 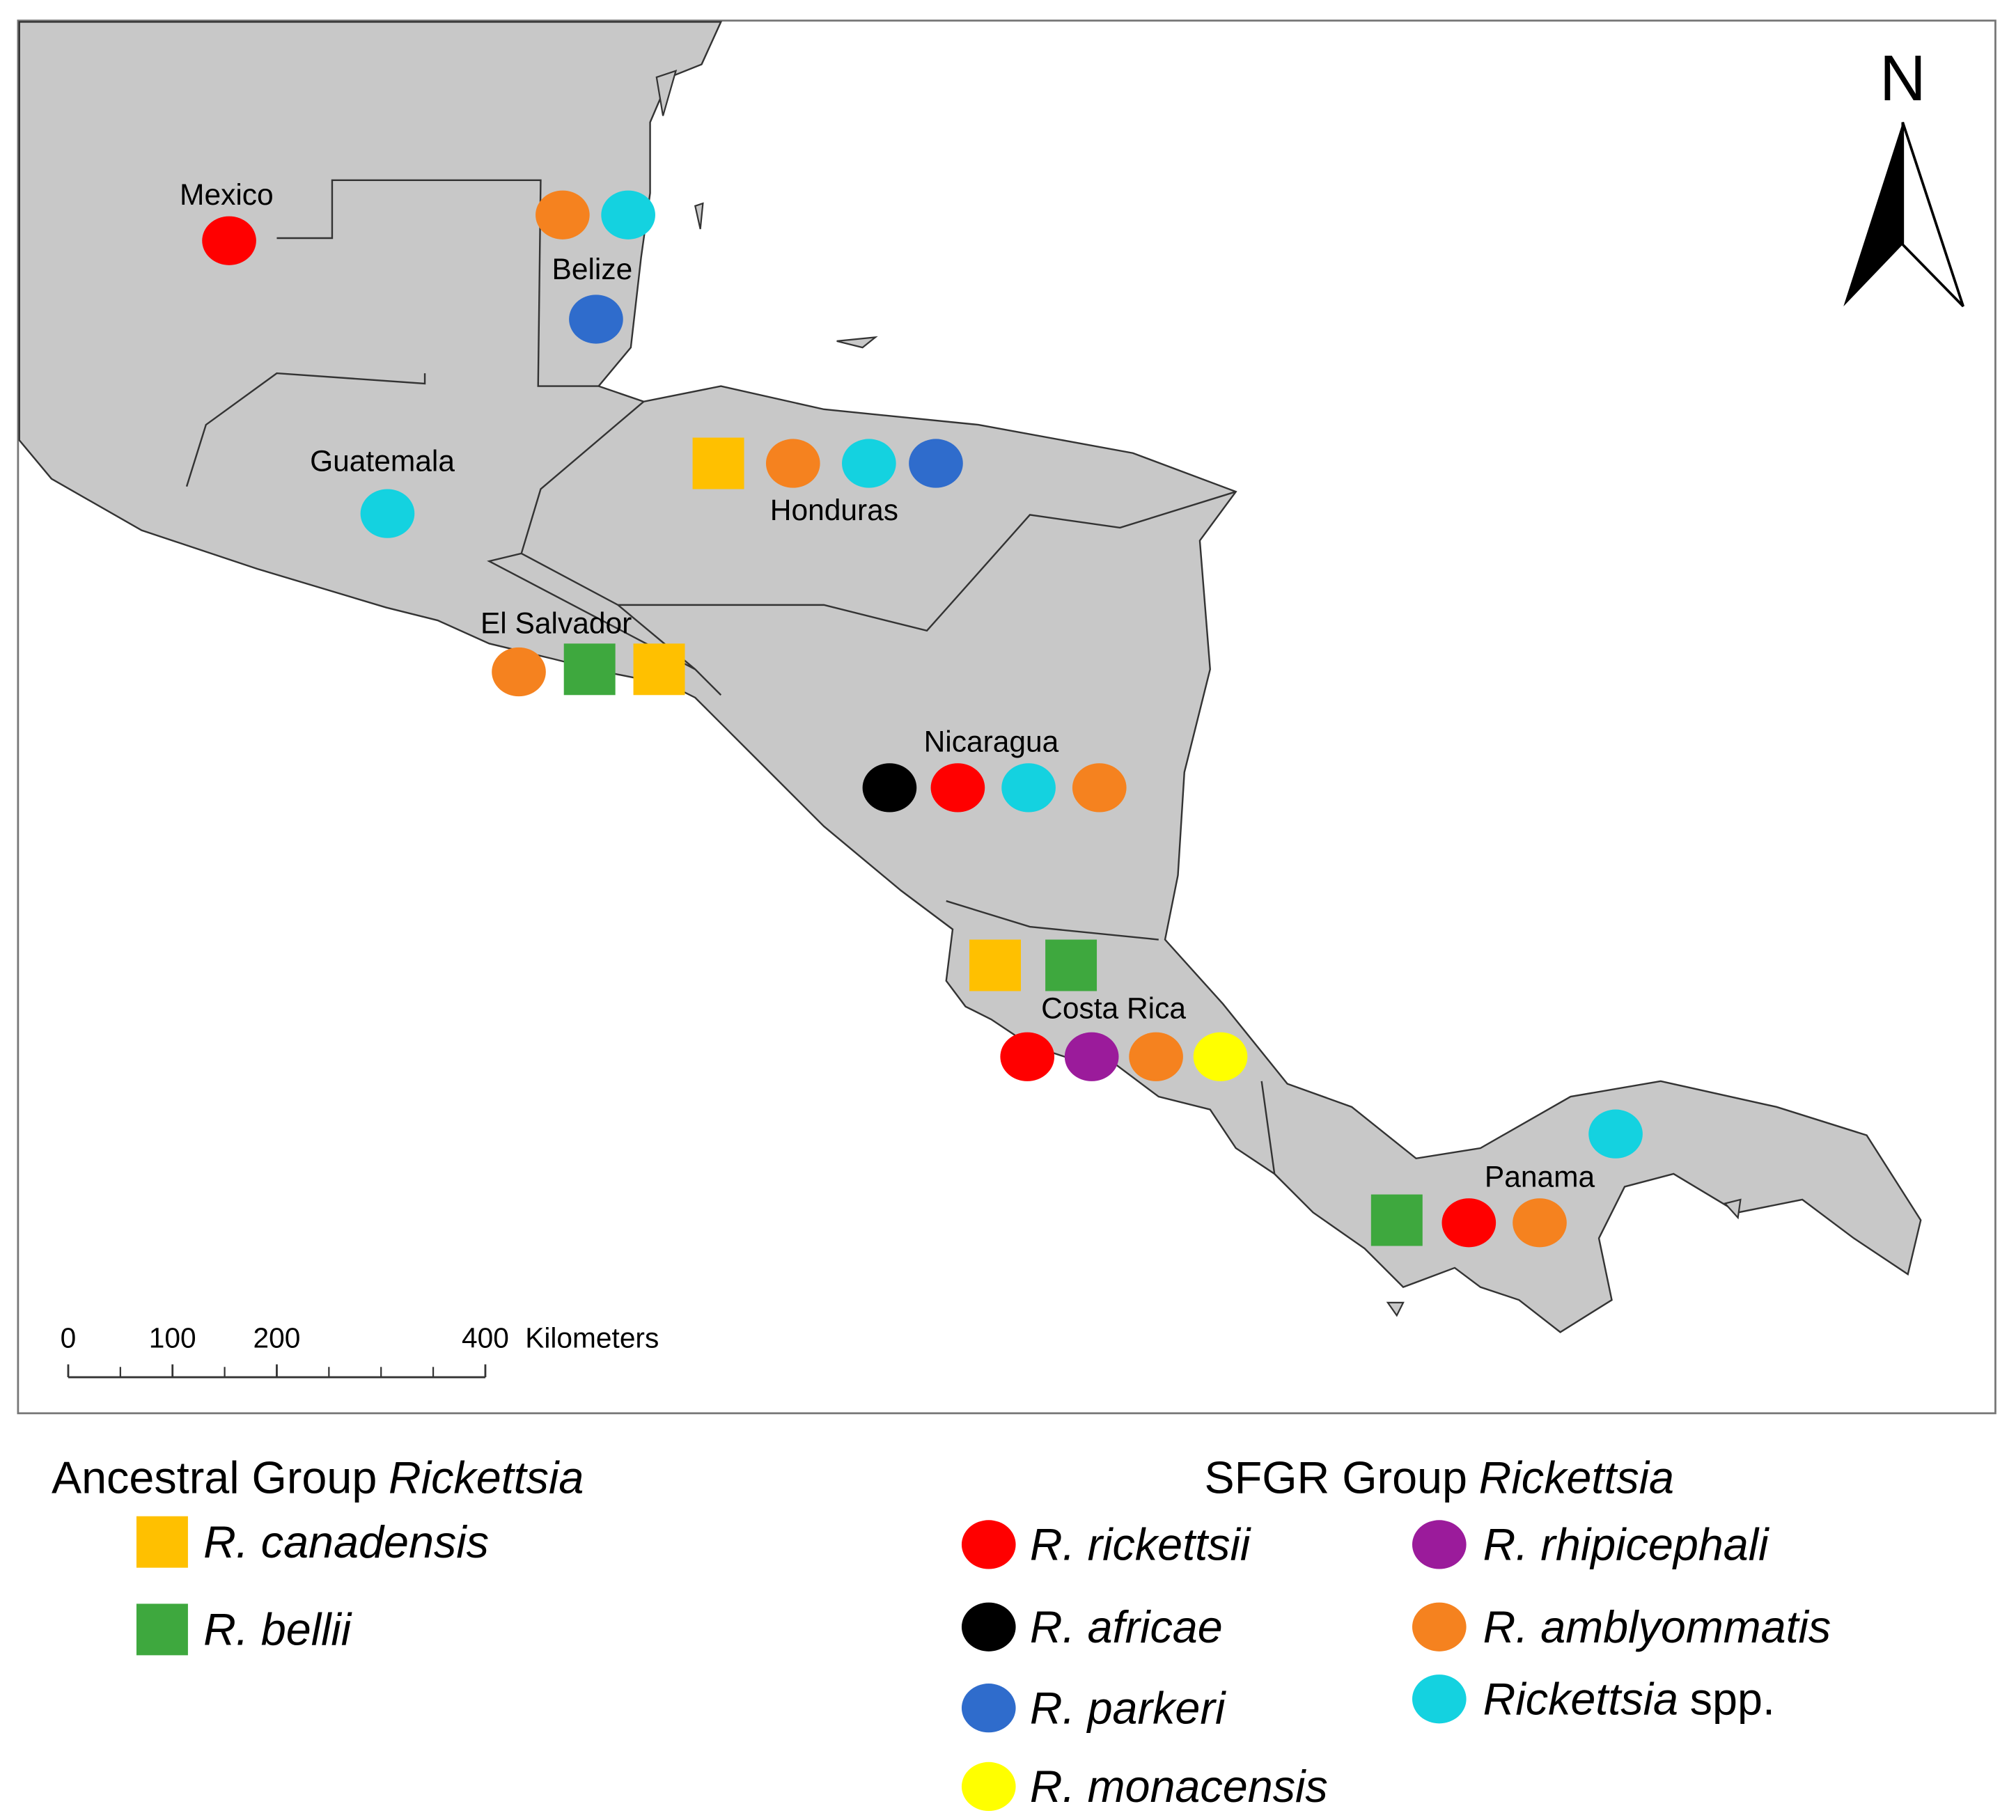 I want to click on scale-tick-label: 200, so click(x=277, y=1338).